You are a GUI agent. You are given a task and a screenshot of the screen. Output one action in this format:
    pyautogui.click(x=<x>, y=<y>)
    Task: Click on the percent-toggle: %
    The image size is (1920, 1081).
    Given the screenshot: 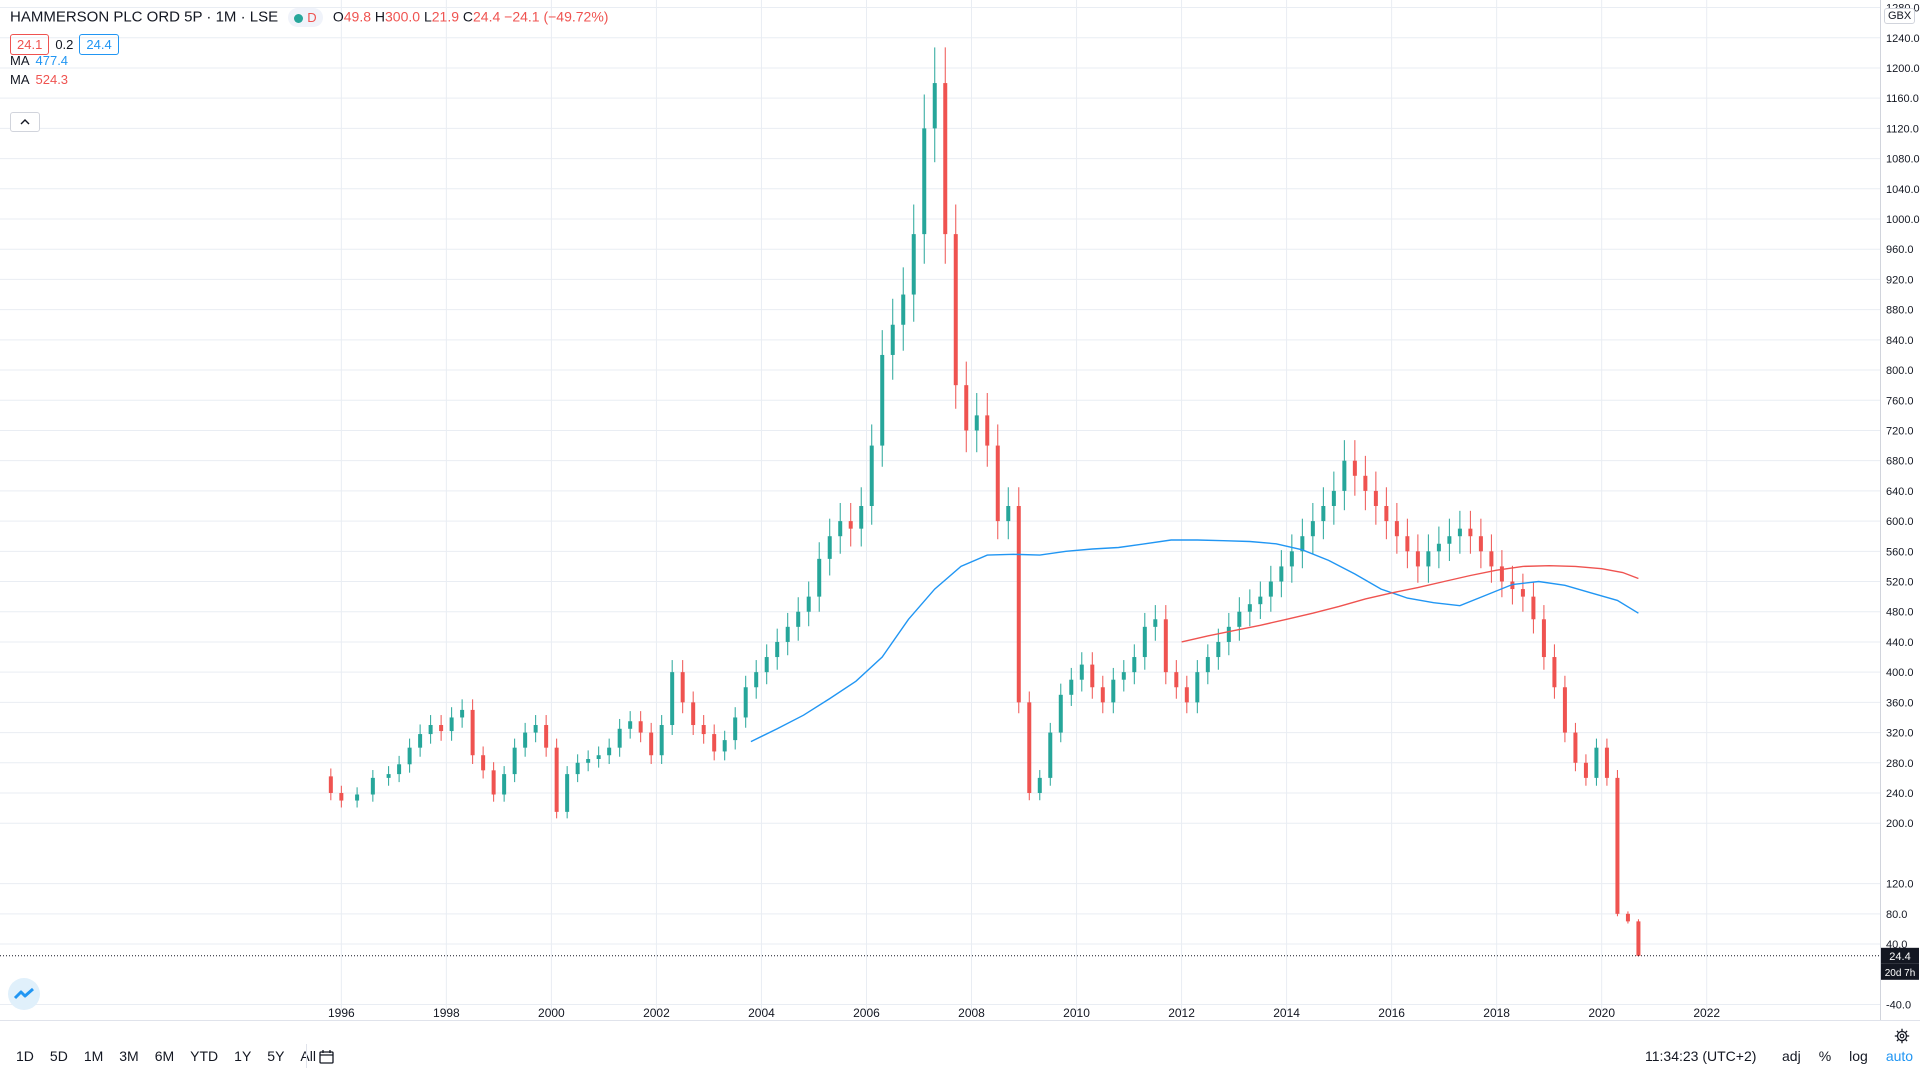 What is the action you would take?
    pyautogui.click(x=1825, y=1056)
    